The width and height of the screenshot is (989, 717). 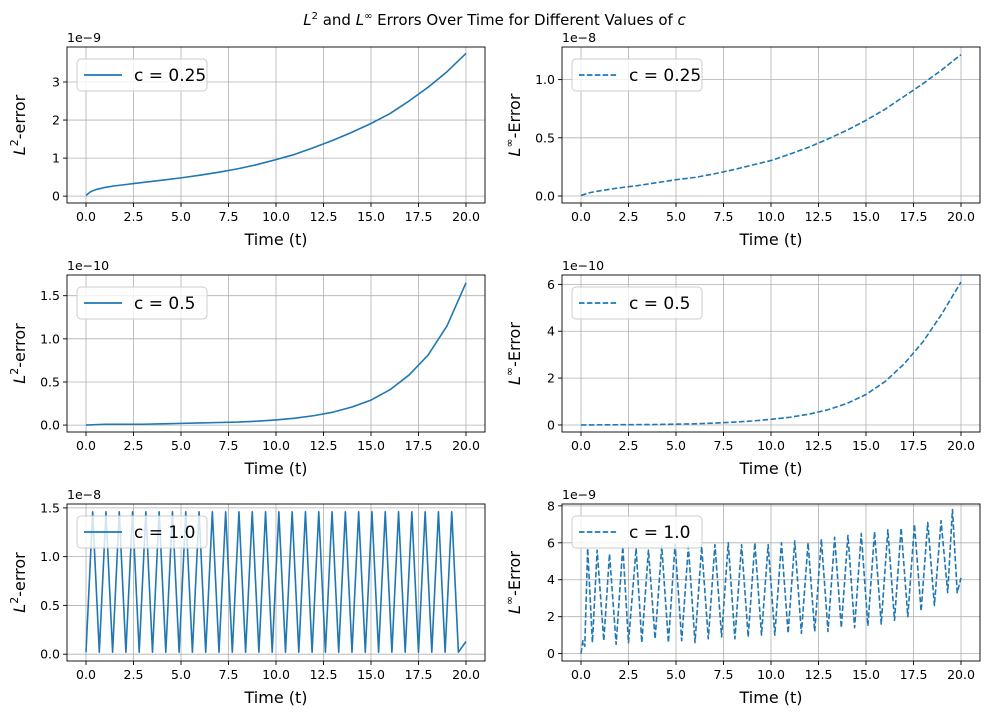 What do you see at coordinates (583, 265) in the screenshot?
I see `axis-offset-text: 1e−10` at bounding box center [583, 265].